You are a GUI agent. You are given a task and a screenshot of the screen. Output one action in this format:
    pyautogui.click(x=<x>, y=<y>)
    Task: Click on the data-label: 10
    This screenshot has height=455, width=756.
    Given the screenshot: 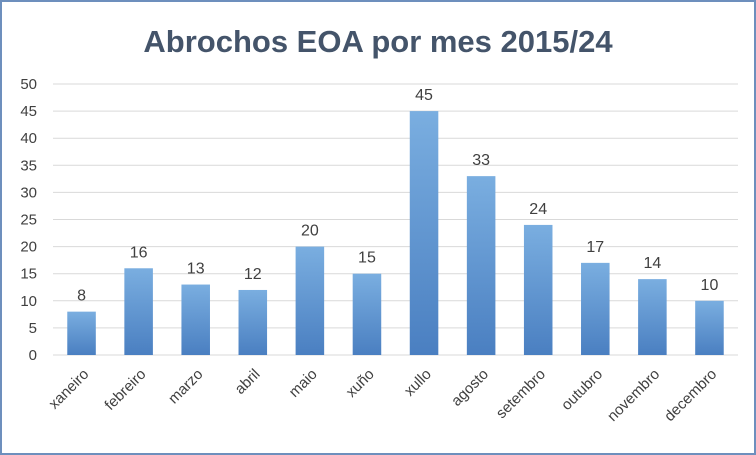 What is the action you would take?
    pyautogui.click(x=710, y=285)
    